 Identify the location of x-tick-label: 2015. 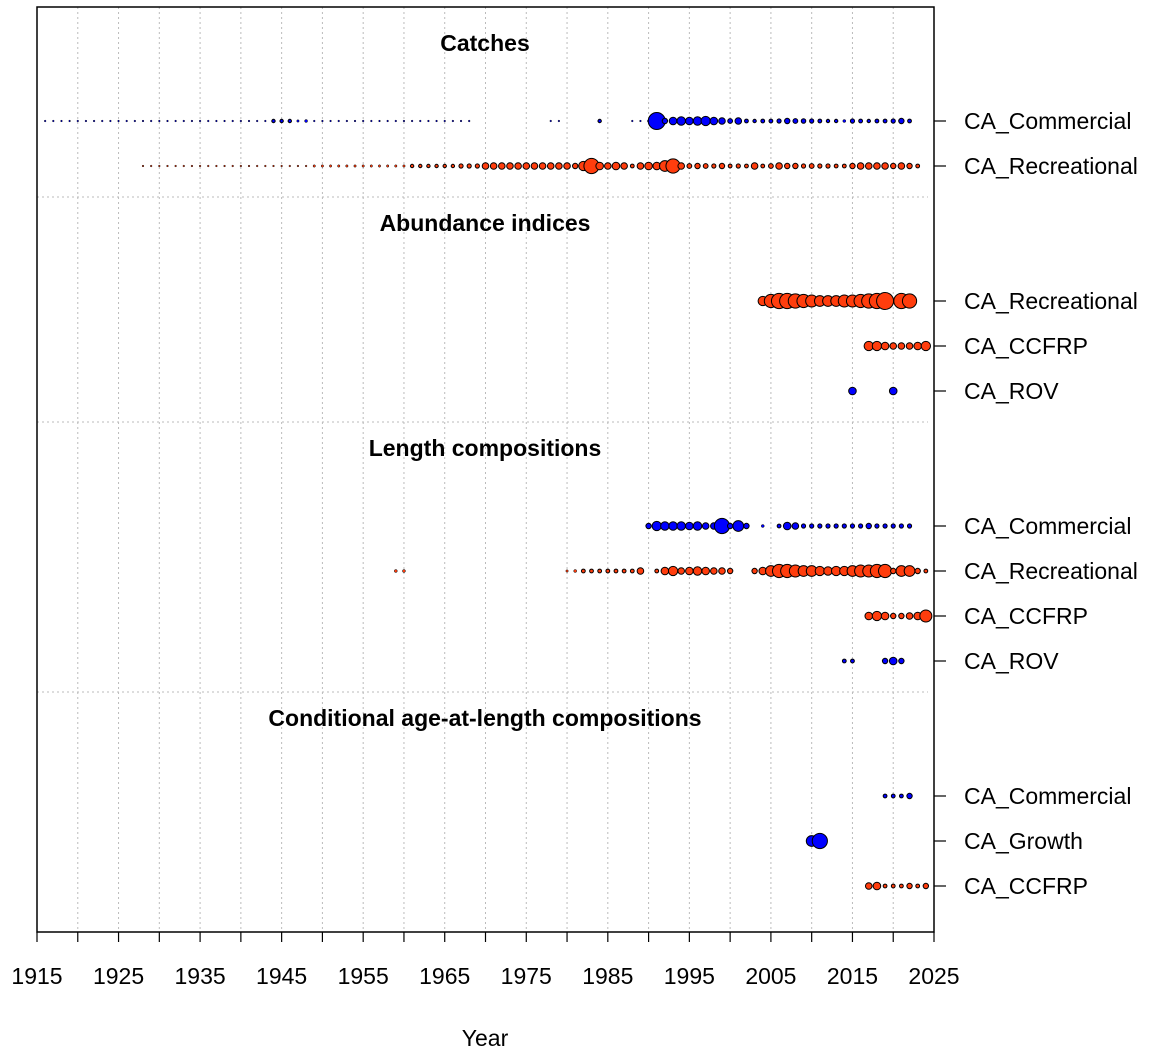
(852, 976).